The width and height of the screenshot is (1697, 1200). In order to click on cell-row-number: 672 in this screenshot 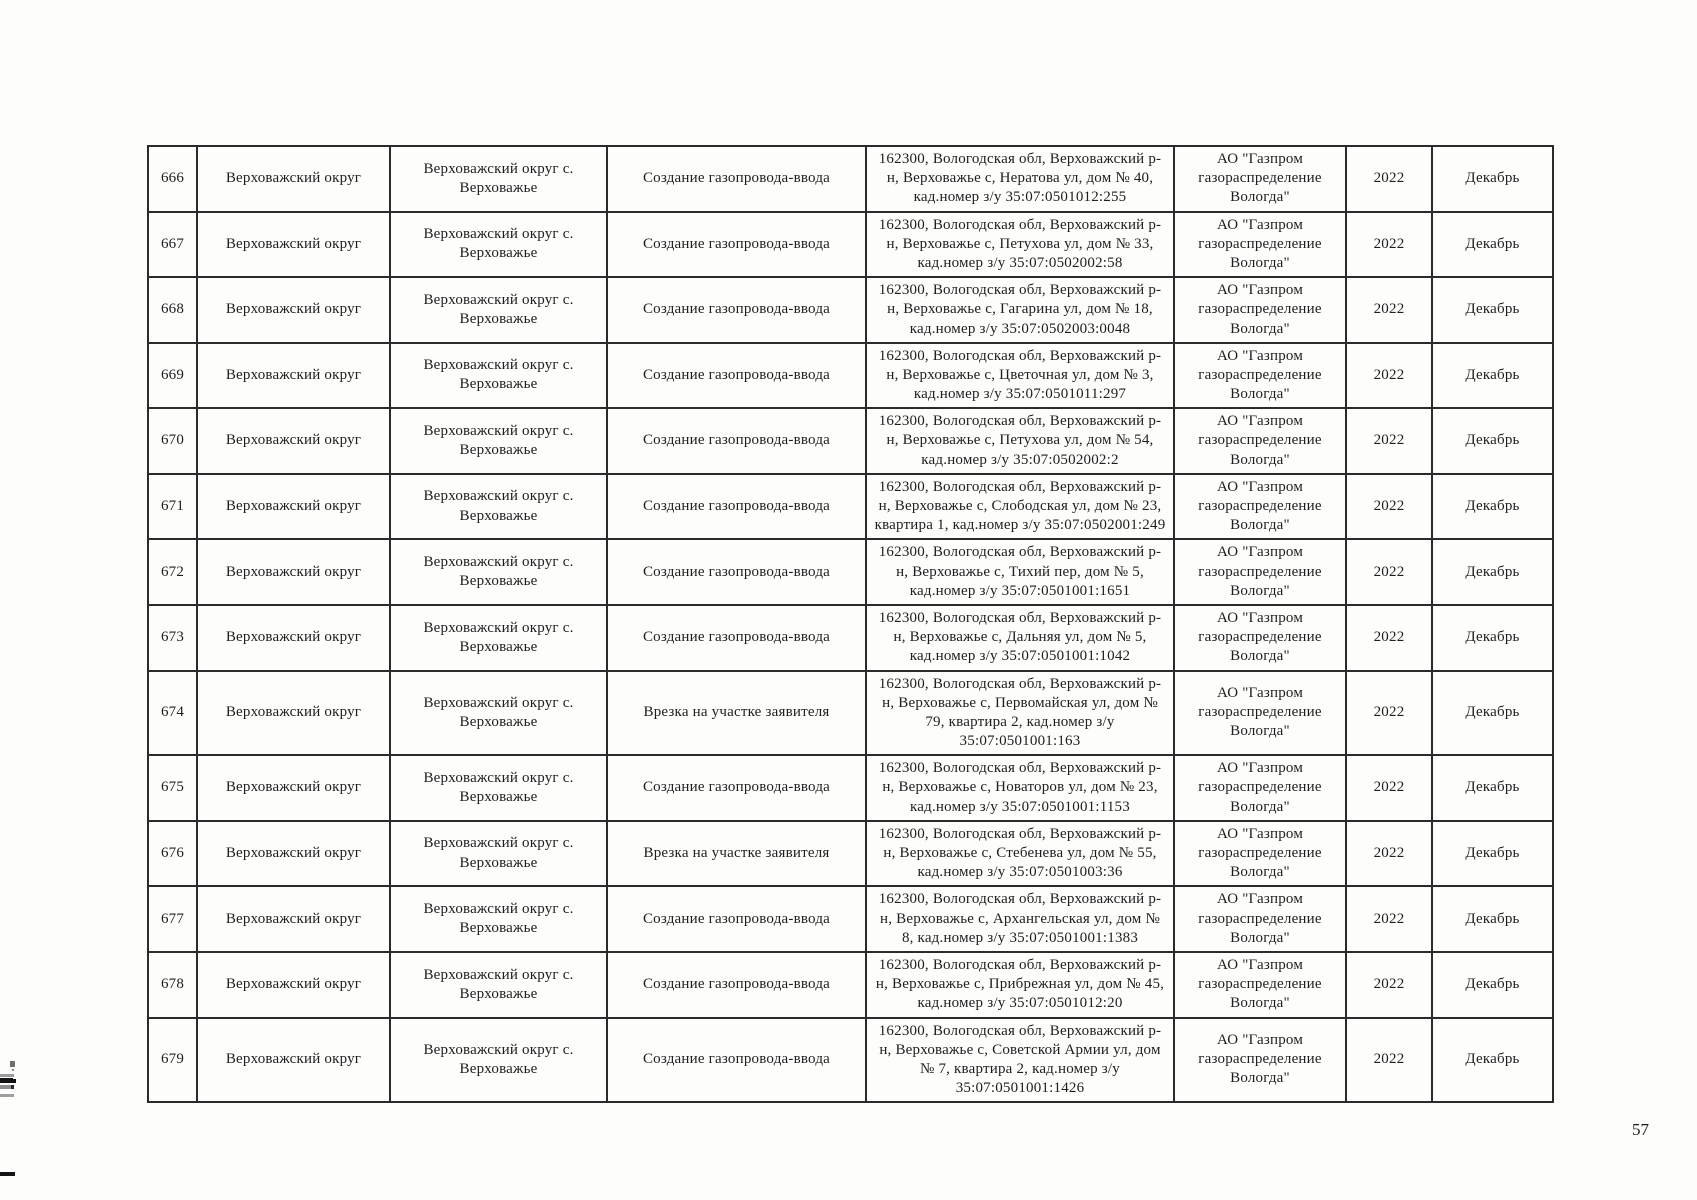, I will do `click(172, 572)`.